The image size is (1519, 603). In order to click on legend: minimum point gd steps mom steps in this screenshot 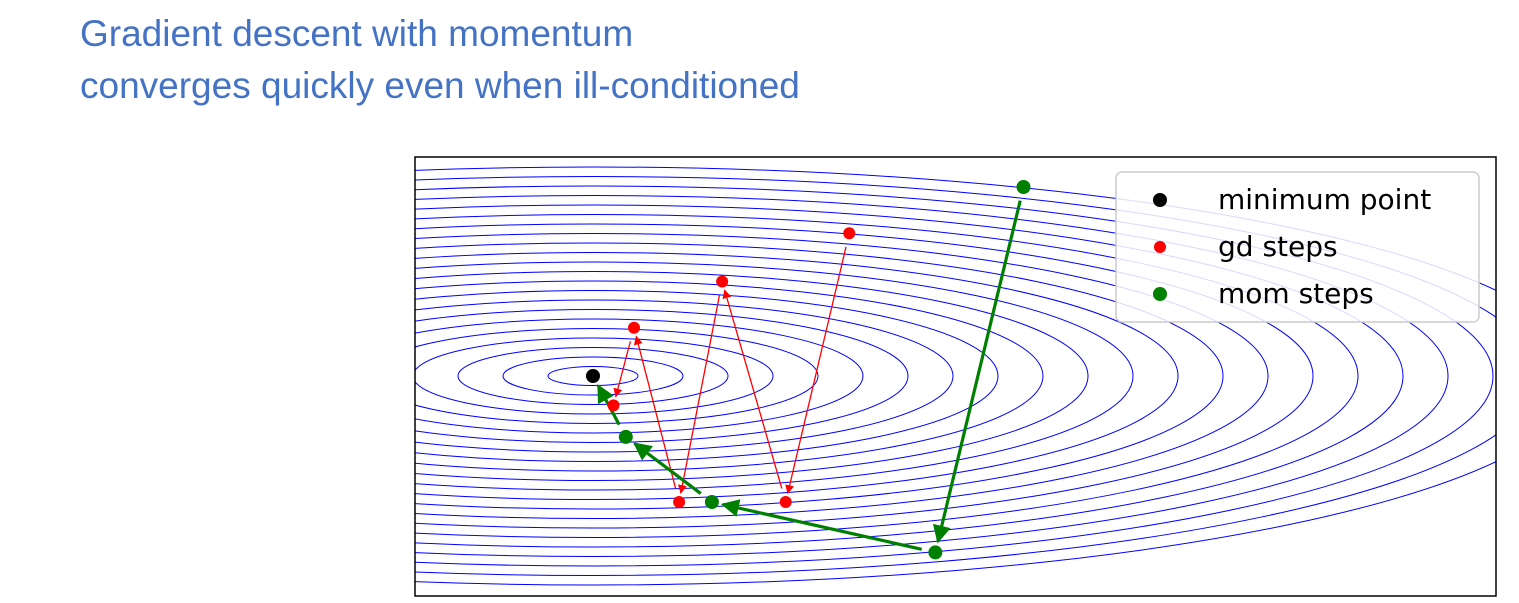, I will do `click(1297, 247)`.